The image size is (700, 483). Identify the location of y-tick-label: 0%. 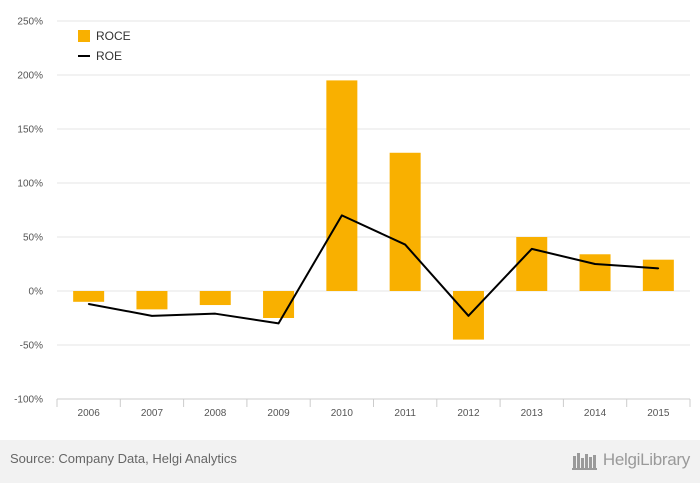
(36, 292).